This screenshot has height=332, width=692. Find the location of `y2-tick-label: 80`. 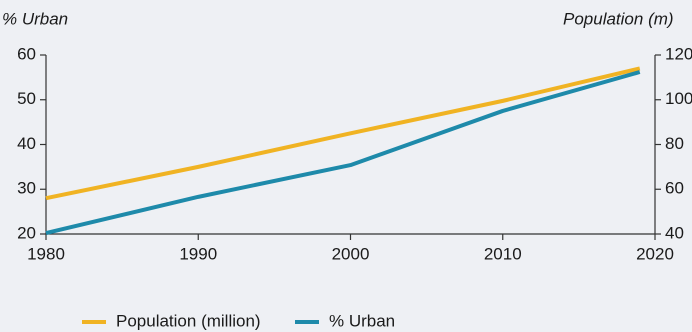

y2-tick-label: 80 is located at coordinates (674, 143).